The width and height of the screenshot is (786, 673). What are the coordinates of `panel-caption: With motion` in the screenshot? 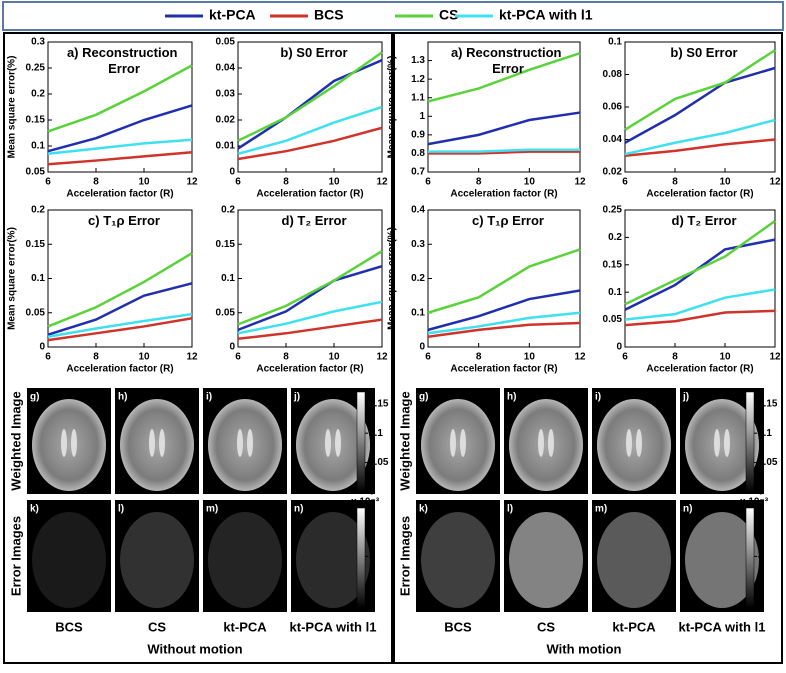 It's located at (584, 648).